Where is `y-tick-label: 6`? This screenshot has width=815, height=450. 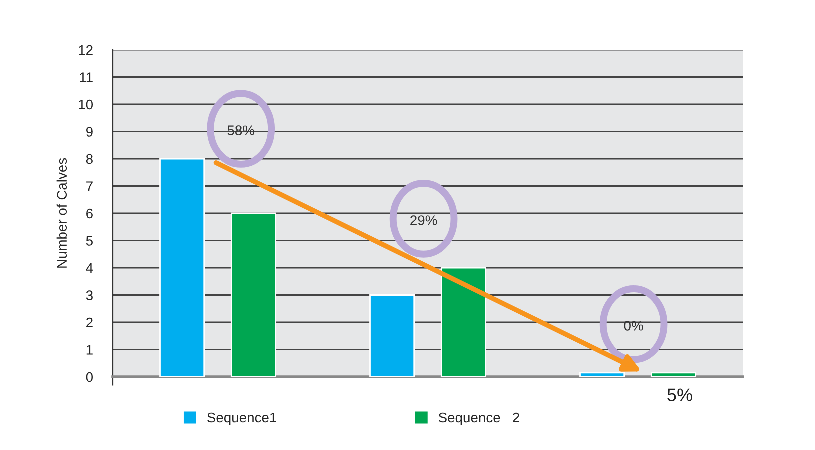 y-tick-label: 6 is located at coordinates (89, 213).